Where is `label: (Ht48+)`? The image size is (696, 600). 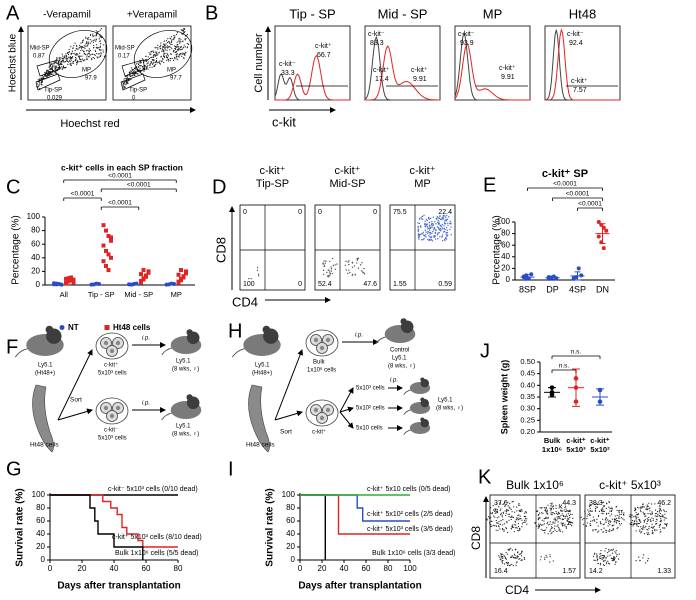
label: (Ht48+) is located at coordinates (45, 374).